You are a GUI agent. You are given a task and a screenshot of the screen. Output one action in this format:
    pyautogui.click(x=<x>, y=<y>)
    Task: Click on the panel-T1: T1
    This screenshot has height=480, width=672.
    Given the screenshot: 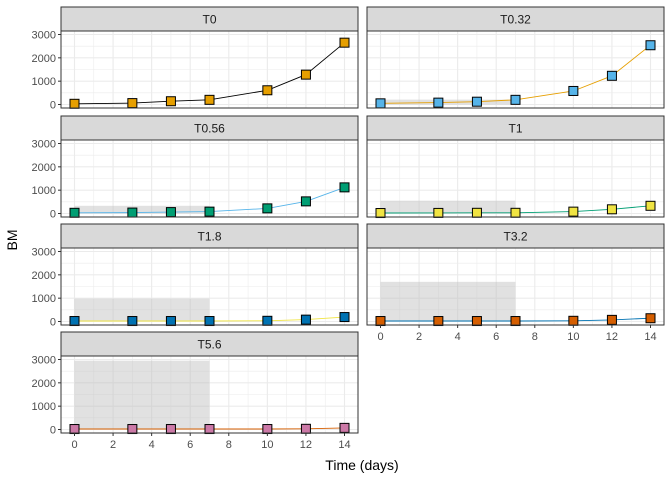 What is the action you would take?
    pyautogui.click(x=515, y=167)
    